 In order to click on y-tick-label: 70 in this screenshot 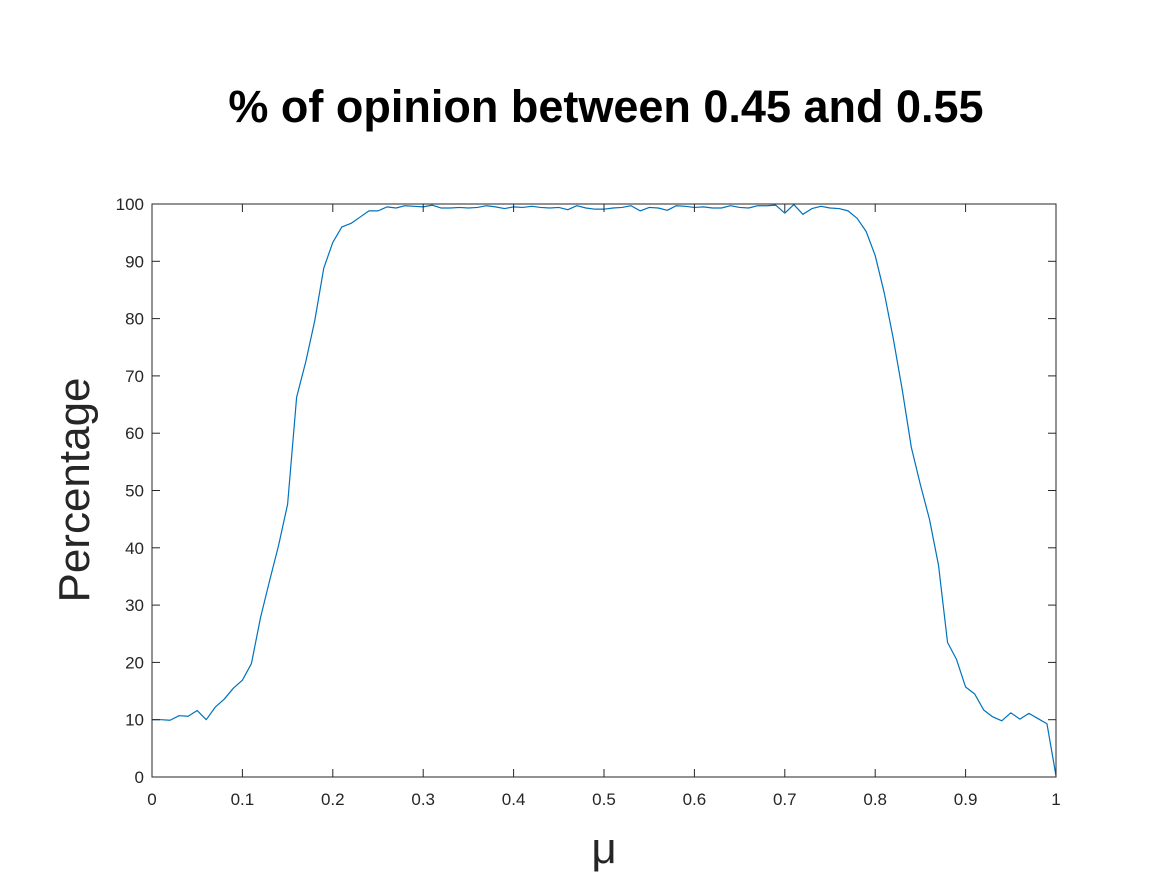, I will do `click(134, 376)`.